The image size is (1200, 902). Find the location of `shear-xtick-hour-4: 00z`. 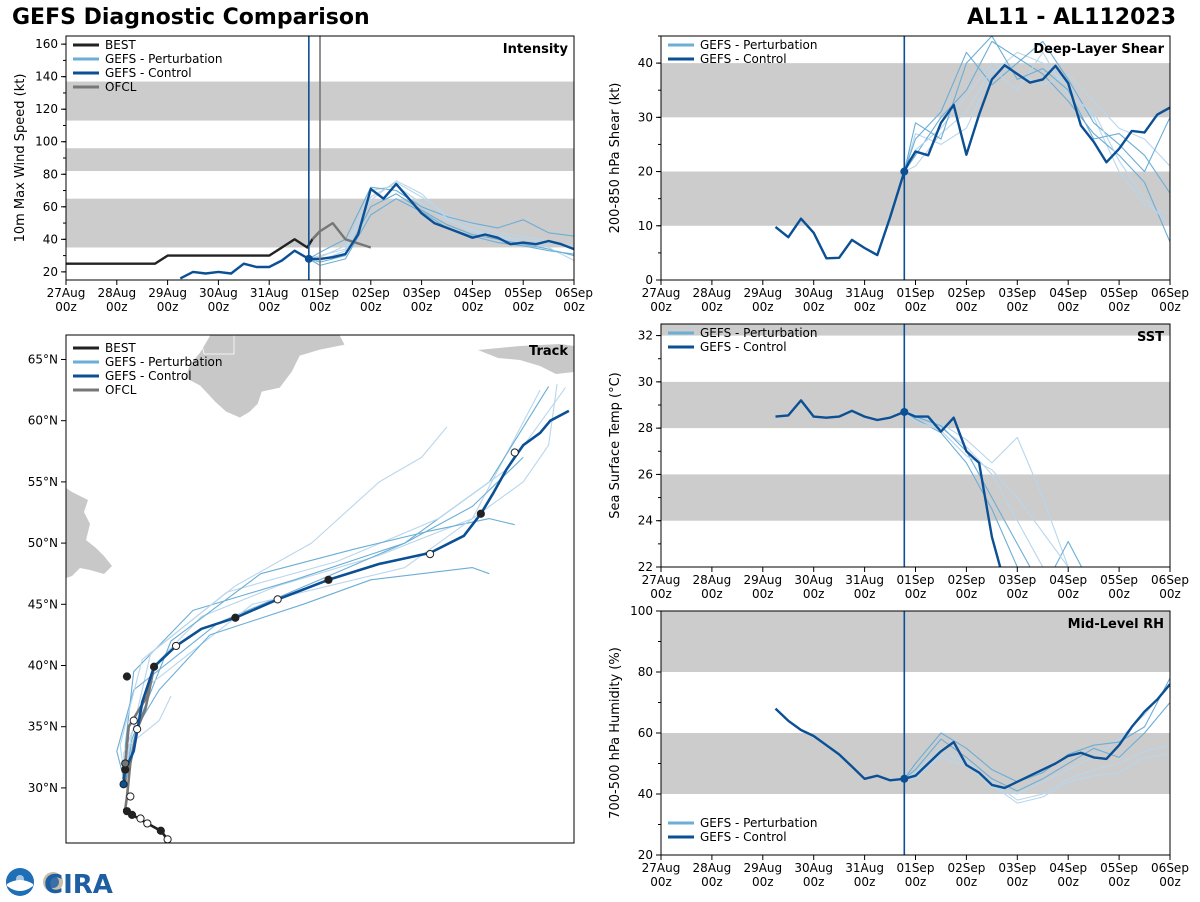

shear-xtick-hour-4: 00z is located at coordinates (865, 307).